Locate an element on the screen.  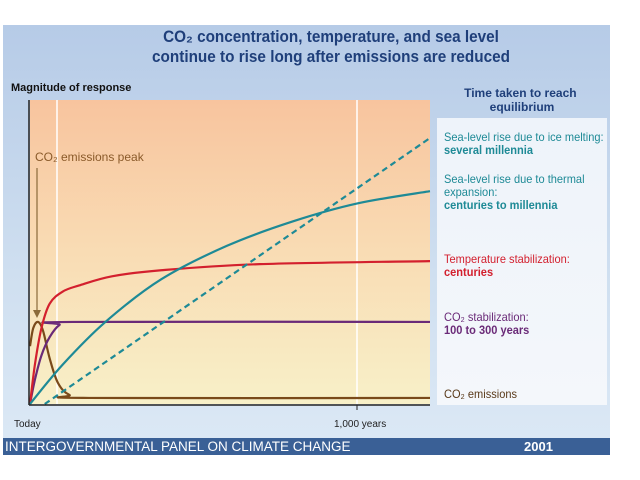
legend-label: Temperature stabilization: is located at coordinates (507, 259).